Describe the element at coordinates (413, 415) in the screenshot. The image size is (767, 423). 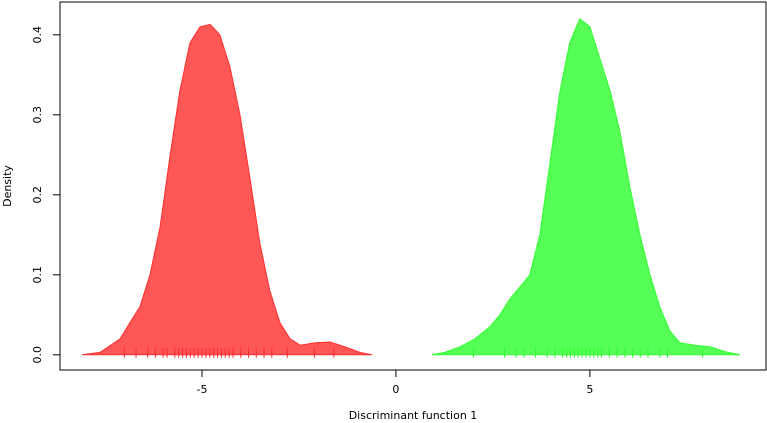
I see `x-axis-label: Discriminant function 1` at that location.